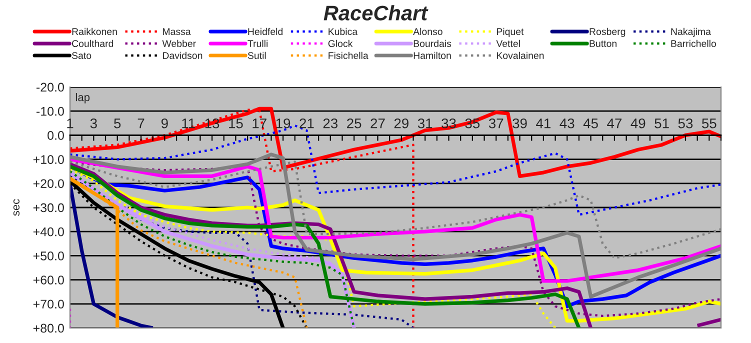 The image size is (751, 343). What do you see at coordinates (188, 123) in the screenshot?
I see `x-tick-label: 11` at bounding box center [188, 123].